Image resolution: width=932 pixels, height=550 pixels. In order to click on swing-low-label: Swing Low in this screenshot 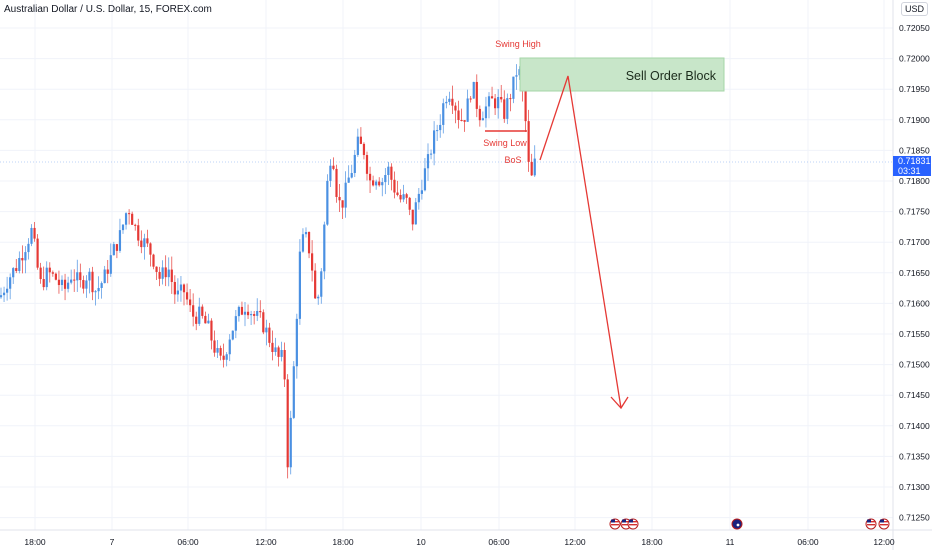, I will do `click(505, 143)`.